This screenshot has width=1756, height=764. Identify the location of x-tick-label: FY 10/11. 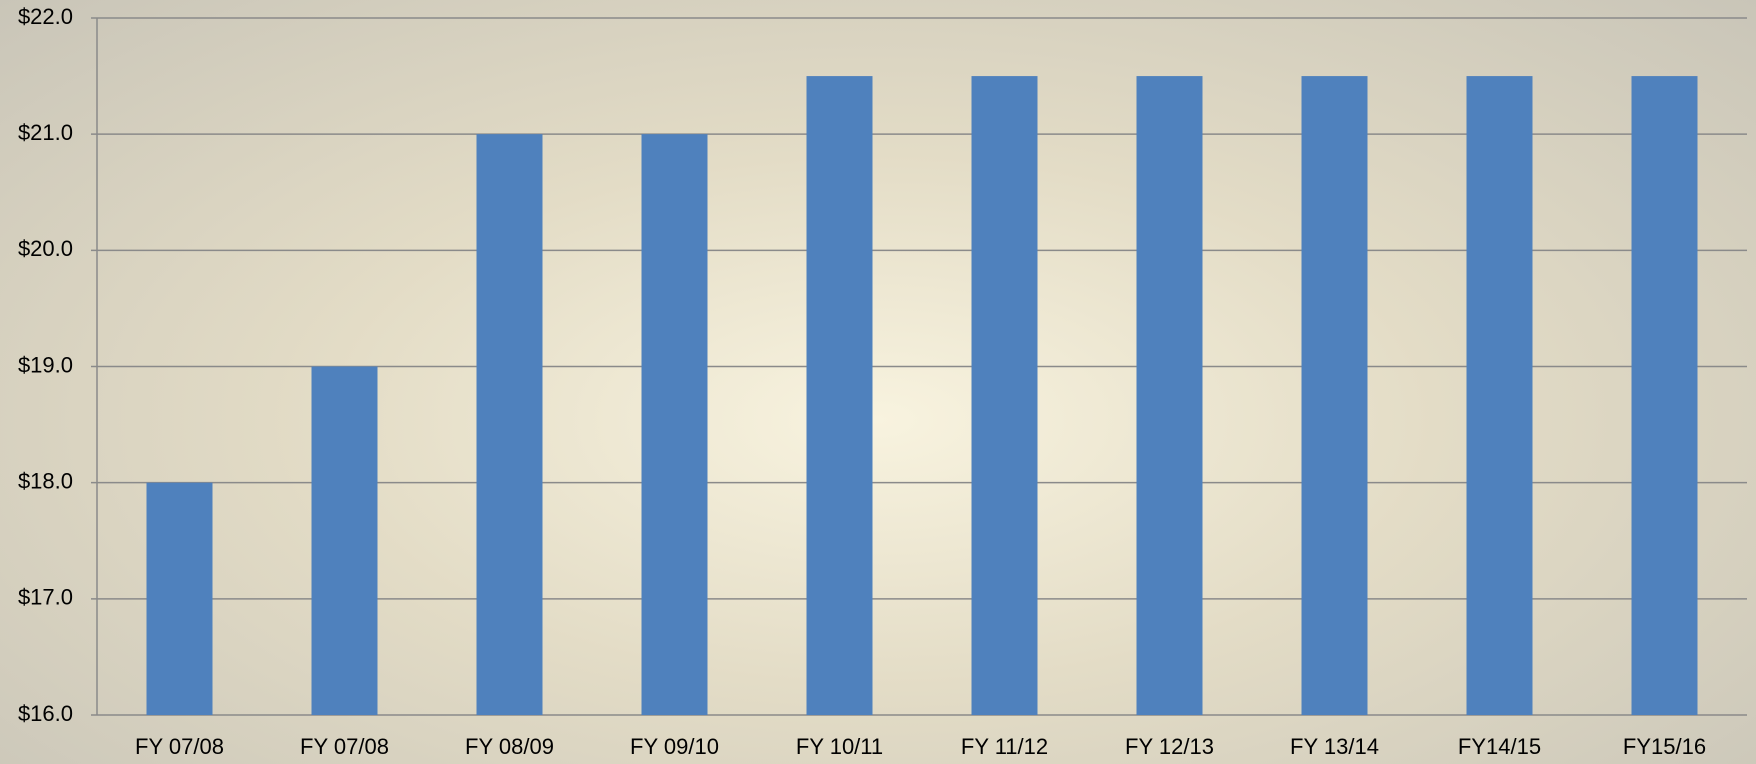
(839, 746).